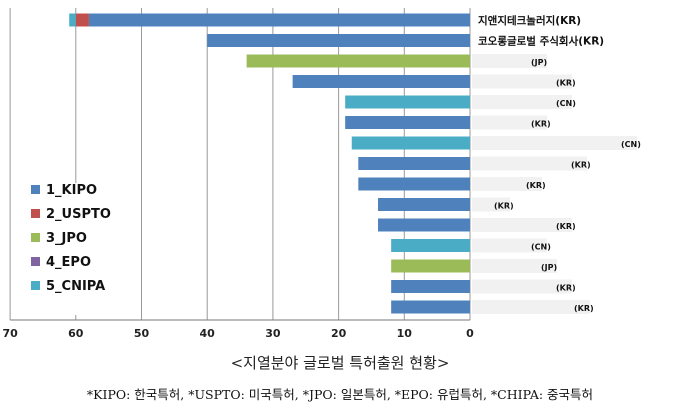 The height and width of the screenshot is (413, 680). I want to click on chart-caption: <지열분야 글로벌 특허출원 현황>, so click(340, 363).